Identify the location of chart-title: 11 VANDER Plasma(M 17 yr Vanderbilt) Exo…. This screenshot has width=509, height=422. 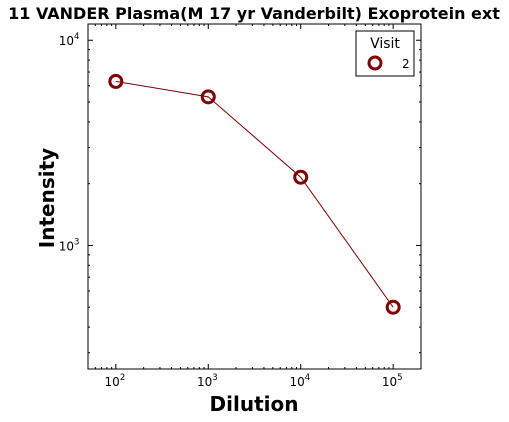
(254, 13).